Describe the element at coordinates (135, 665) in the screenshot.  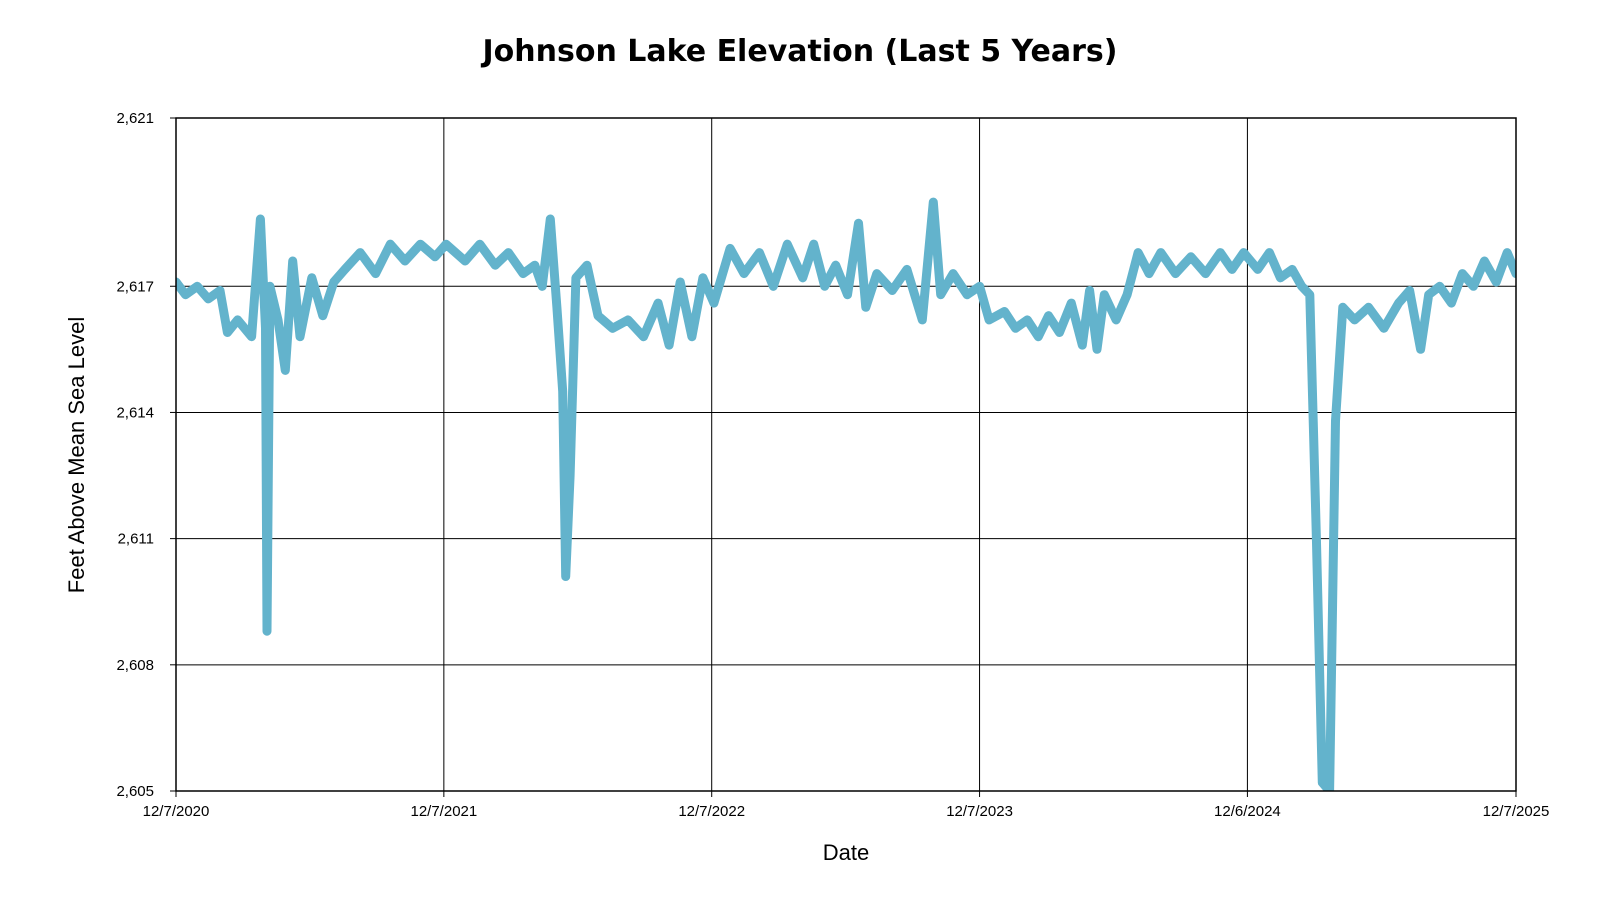
I see `y-tick-label: 2,608` at that location.